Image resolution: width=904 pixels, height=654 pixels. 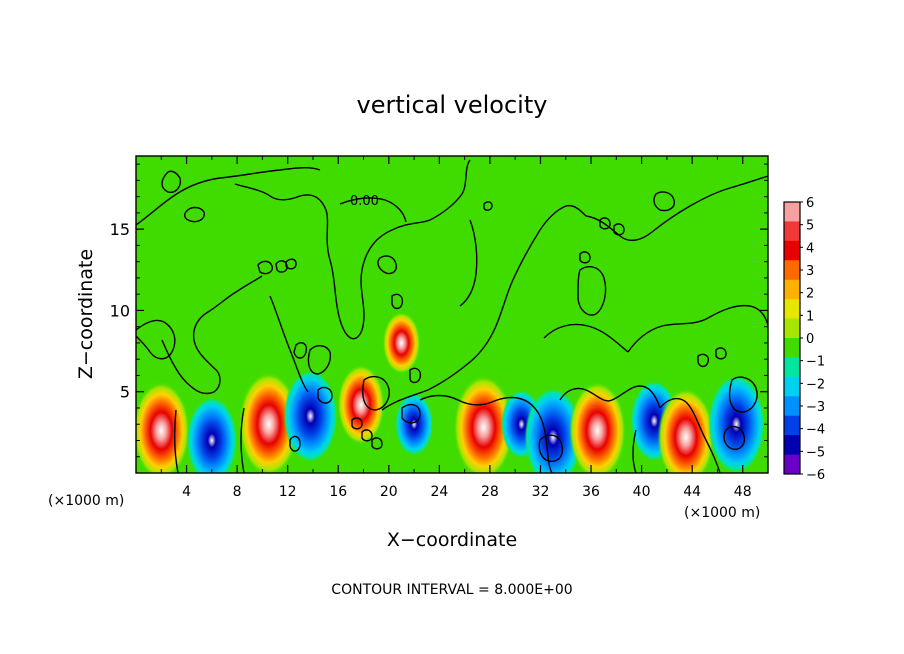 What do you see at coordinates (288, 492) in the screenshot?
I see `x-tick-label: 12` at bounding box center [288, 492].